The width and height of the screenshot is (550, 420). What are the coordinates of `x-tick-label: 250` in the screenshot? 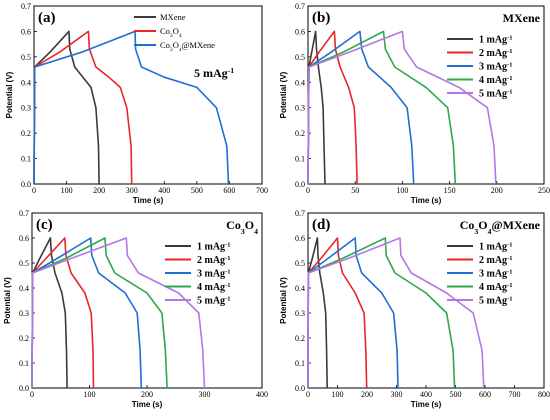 It's located at (544, 190).